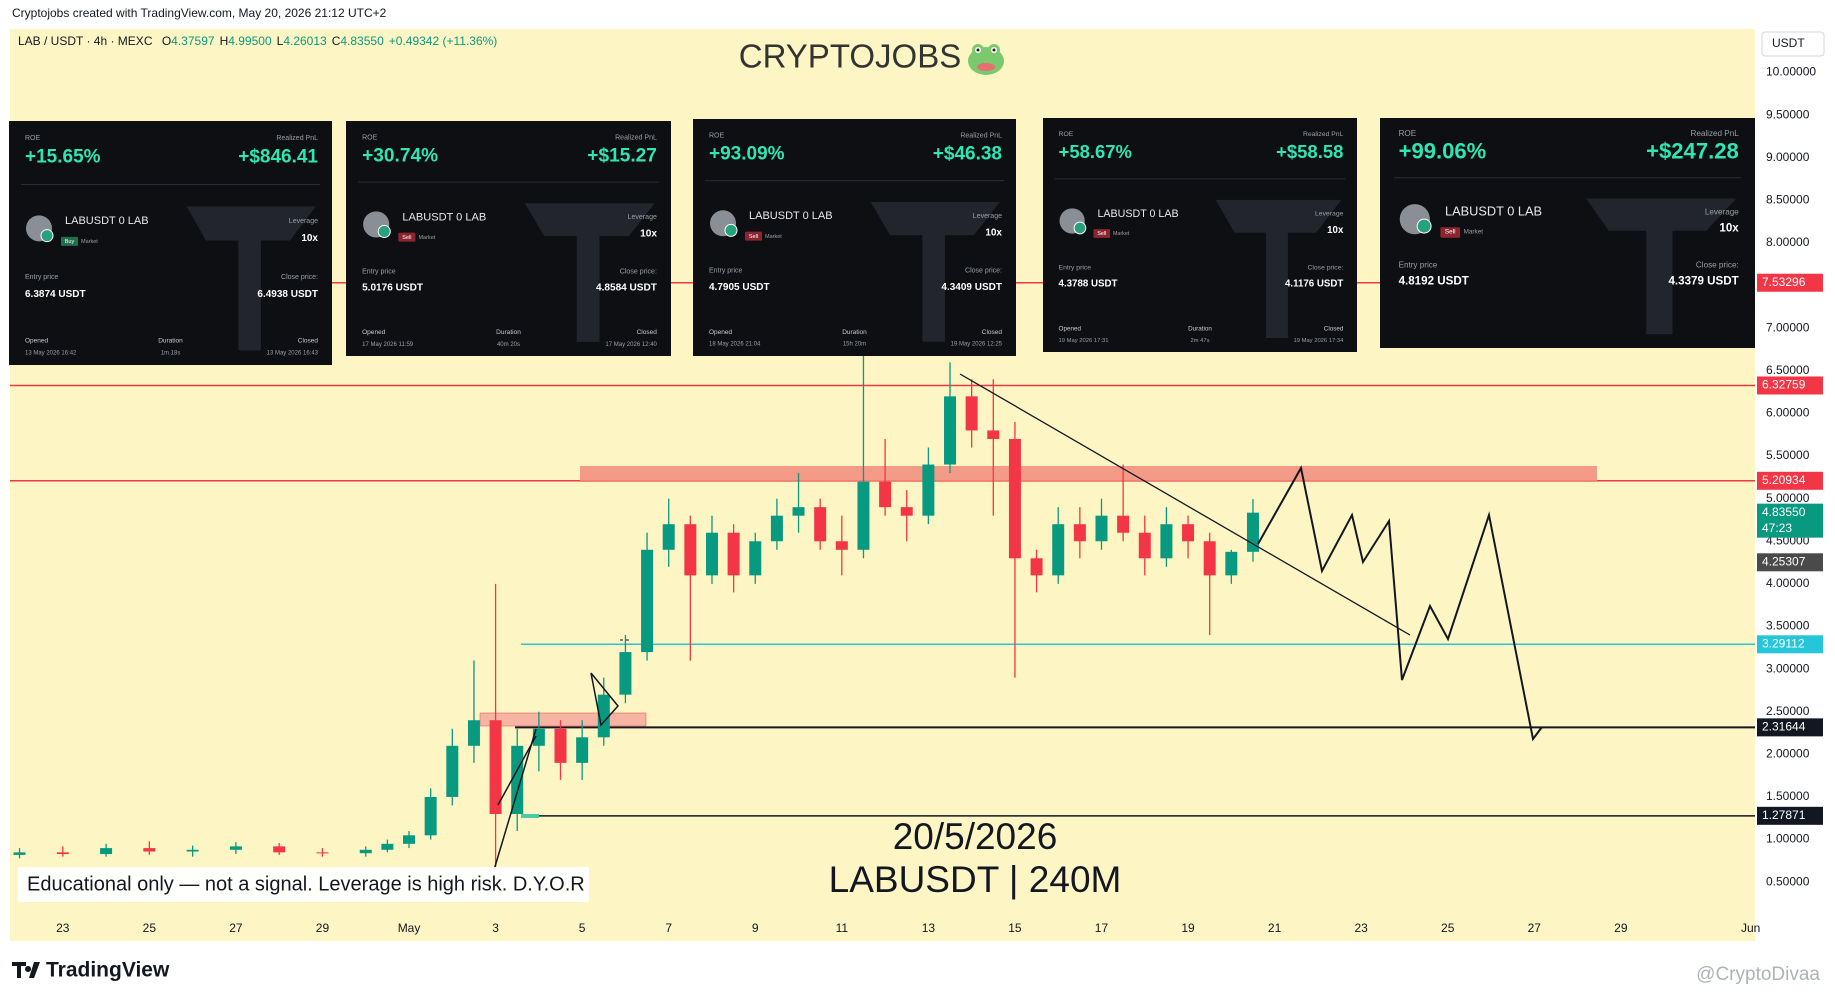 Image resolution: width=1835 pixels, height=1000 pixels. What do you see at coordinates (1275, 928) in the screenshot?
I see `x-tick-label: 21` at bounding box center [1275, 928].